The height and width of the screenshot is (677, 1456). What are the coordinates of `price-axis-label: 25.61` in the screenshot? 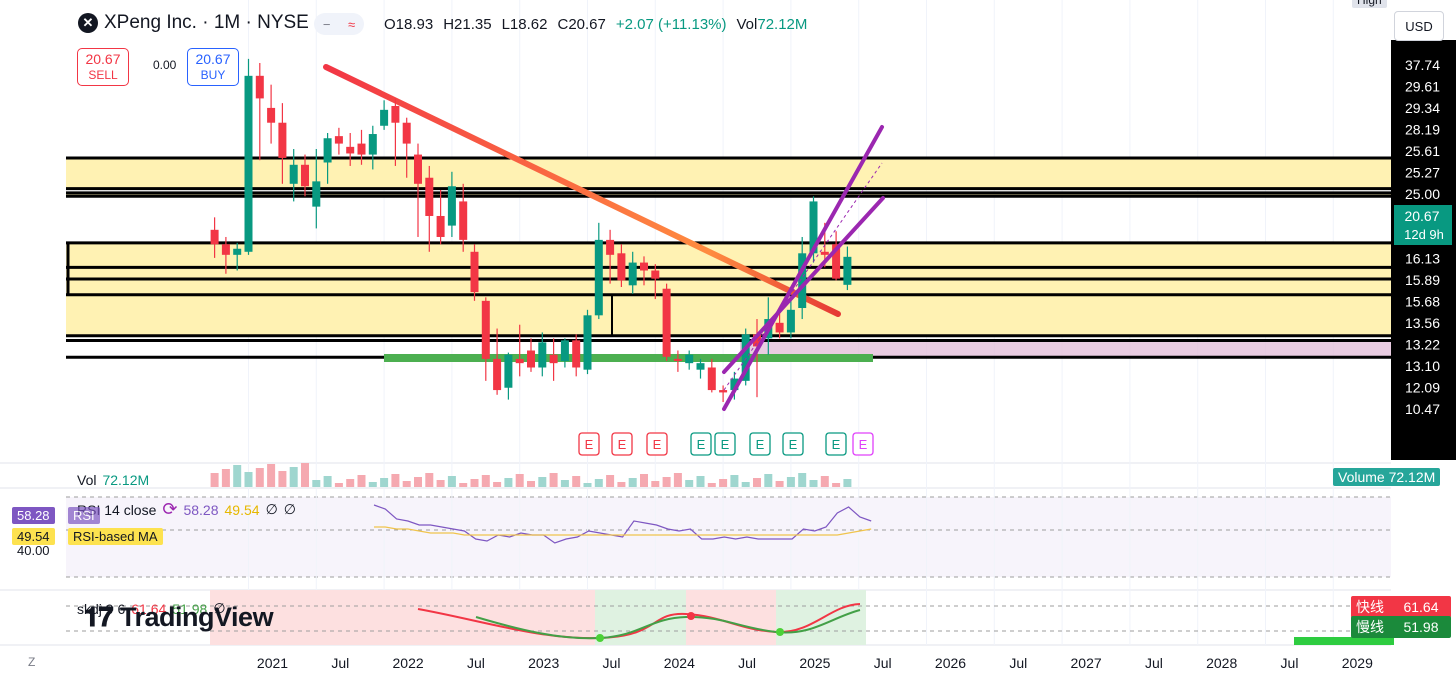 It's located at (1422, 151).